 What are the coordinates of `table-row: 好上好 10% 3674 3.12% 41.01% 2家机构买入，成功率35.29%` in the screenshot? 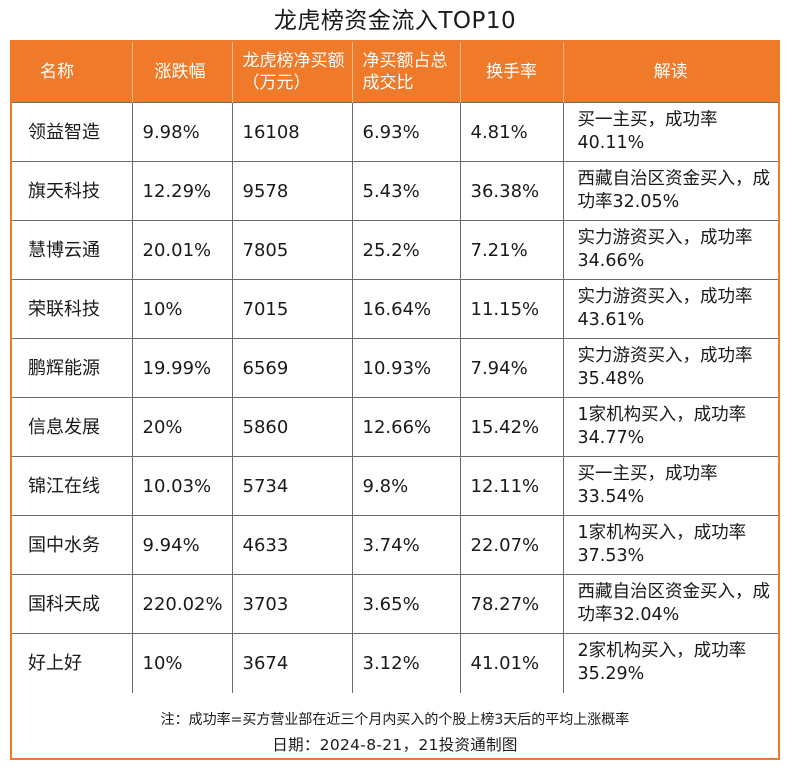 It's located at (395, 663).